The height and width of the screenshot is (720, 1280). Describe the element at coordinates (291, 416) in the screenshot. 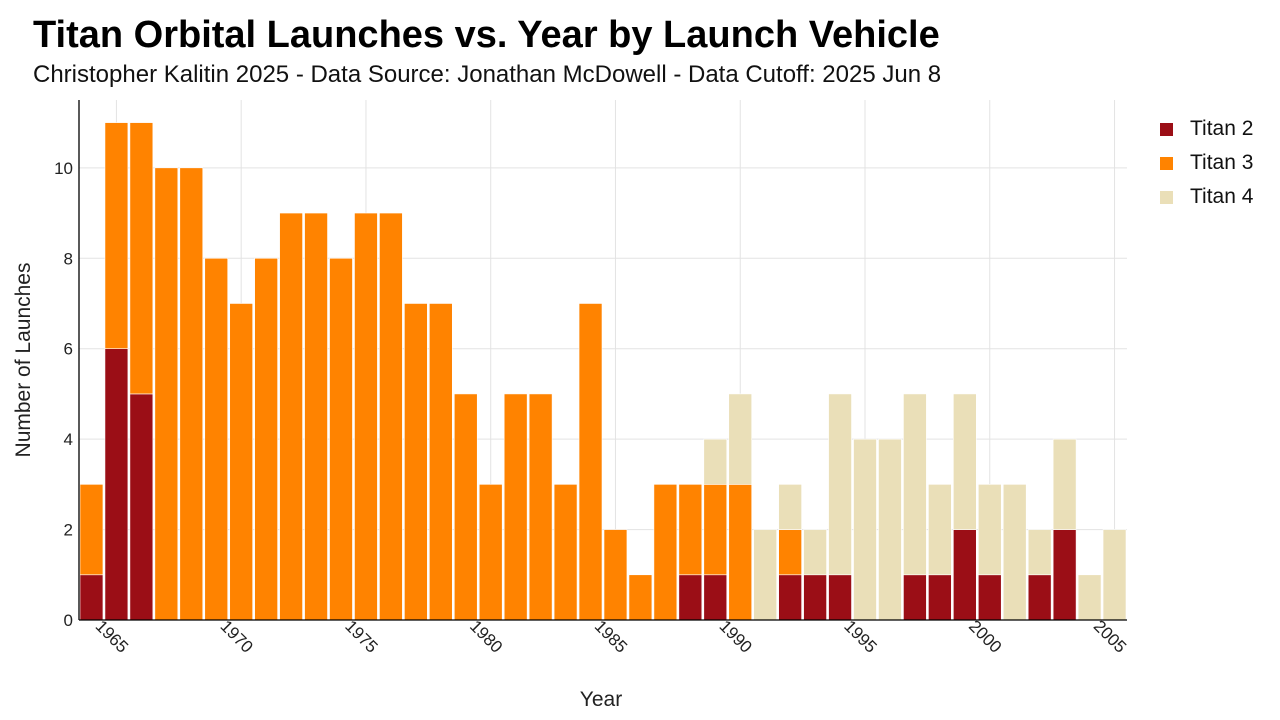

I see `bar-titan-3-1972` at that location.